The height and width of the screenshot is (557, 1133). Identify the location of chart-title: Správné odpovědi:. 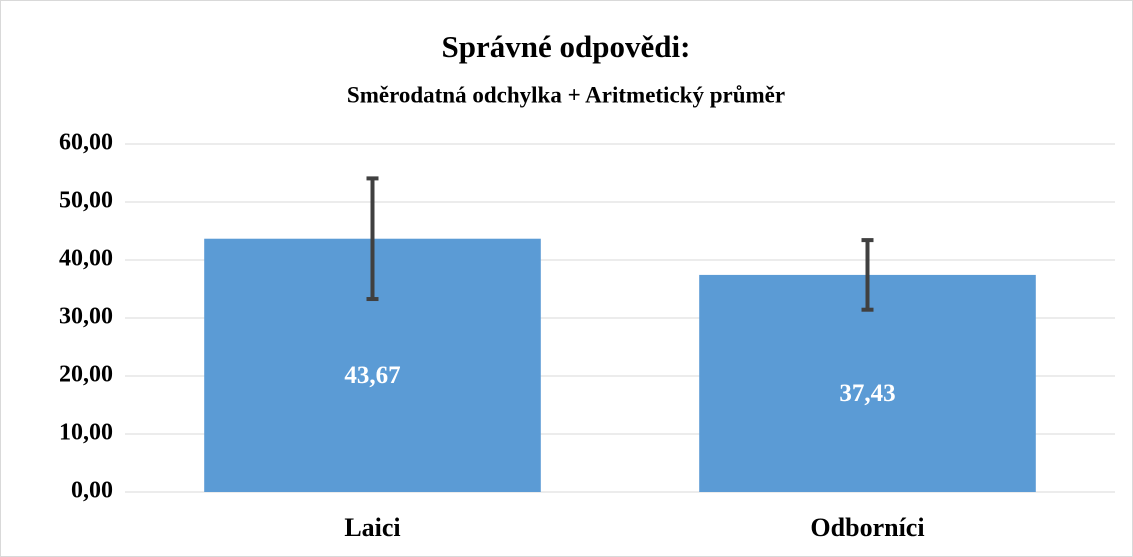
(566, 46).